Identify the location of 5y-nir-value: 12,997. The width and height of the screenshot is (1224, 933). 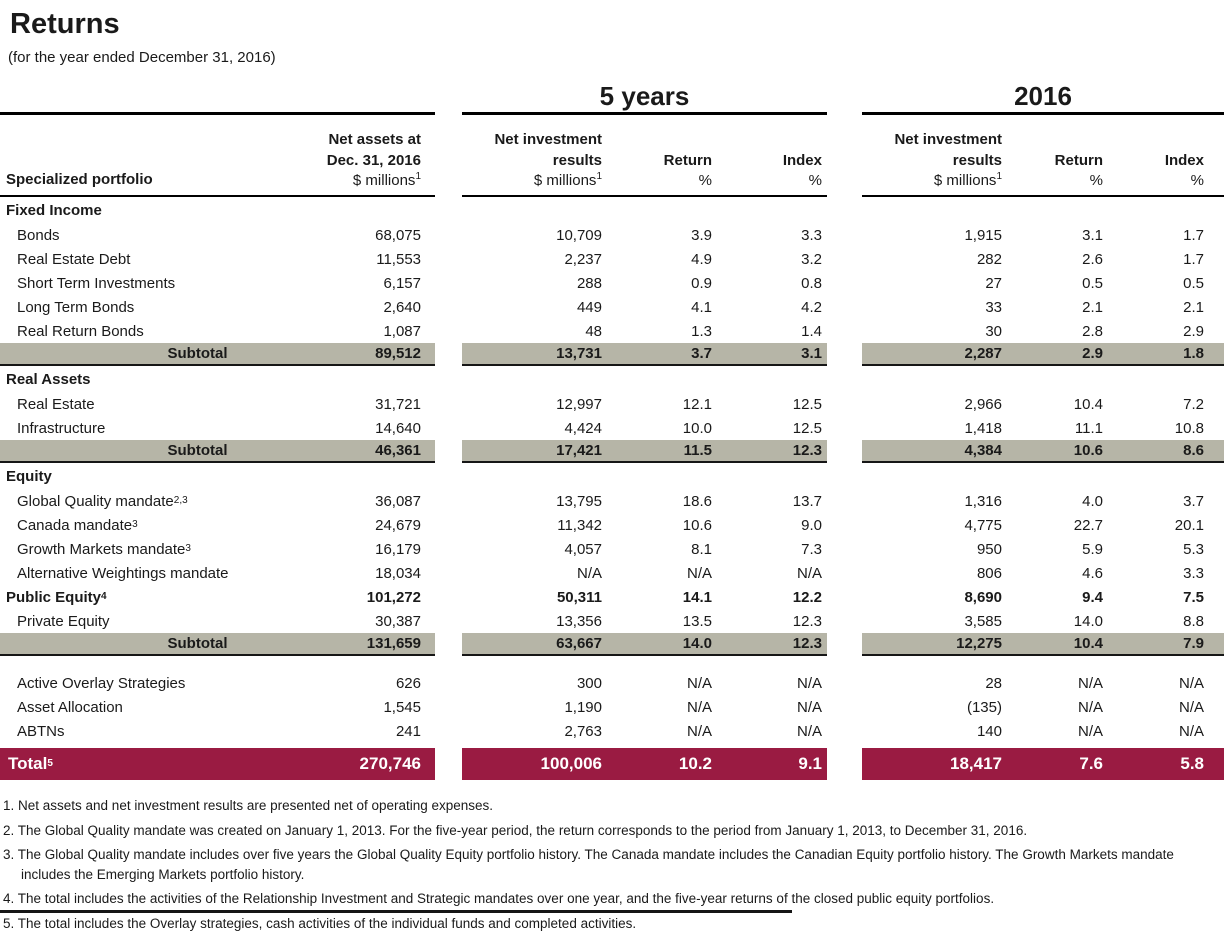
(579, 404).